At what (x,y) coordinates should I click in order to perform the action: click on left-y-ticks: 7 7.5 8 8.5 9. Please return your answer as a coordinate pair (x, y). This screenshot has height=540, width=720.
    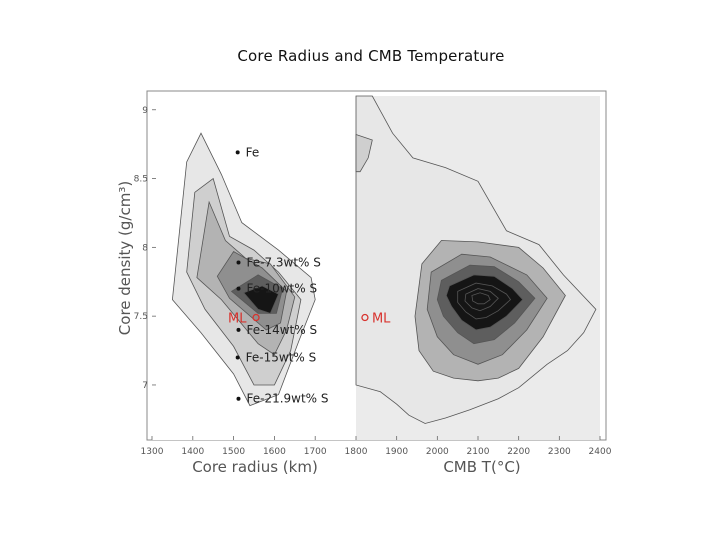
    Looking at the image, I should click on (145, 248).